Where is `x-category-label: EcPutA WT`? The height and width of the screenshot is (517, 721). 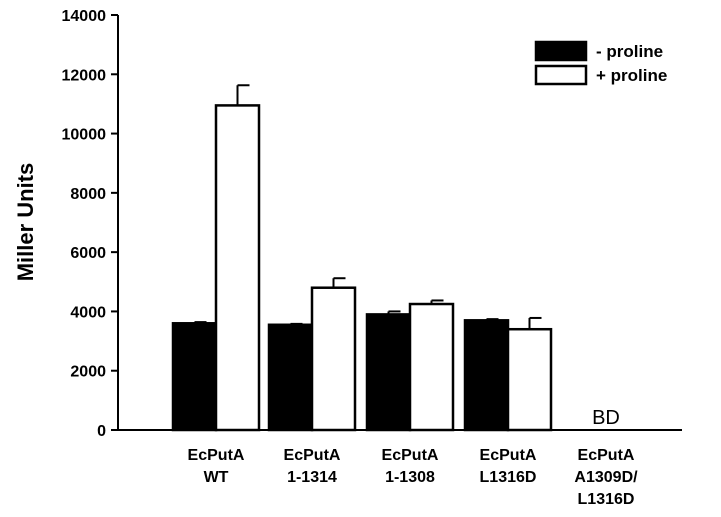 x-category-label: EcPutA WT is located at coordinates (216, 466).